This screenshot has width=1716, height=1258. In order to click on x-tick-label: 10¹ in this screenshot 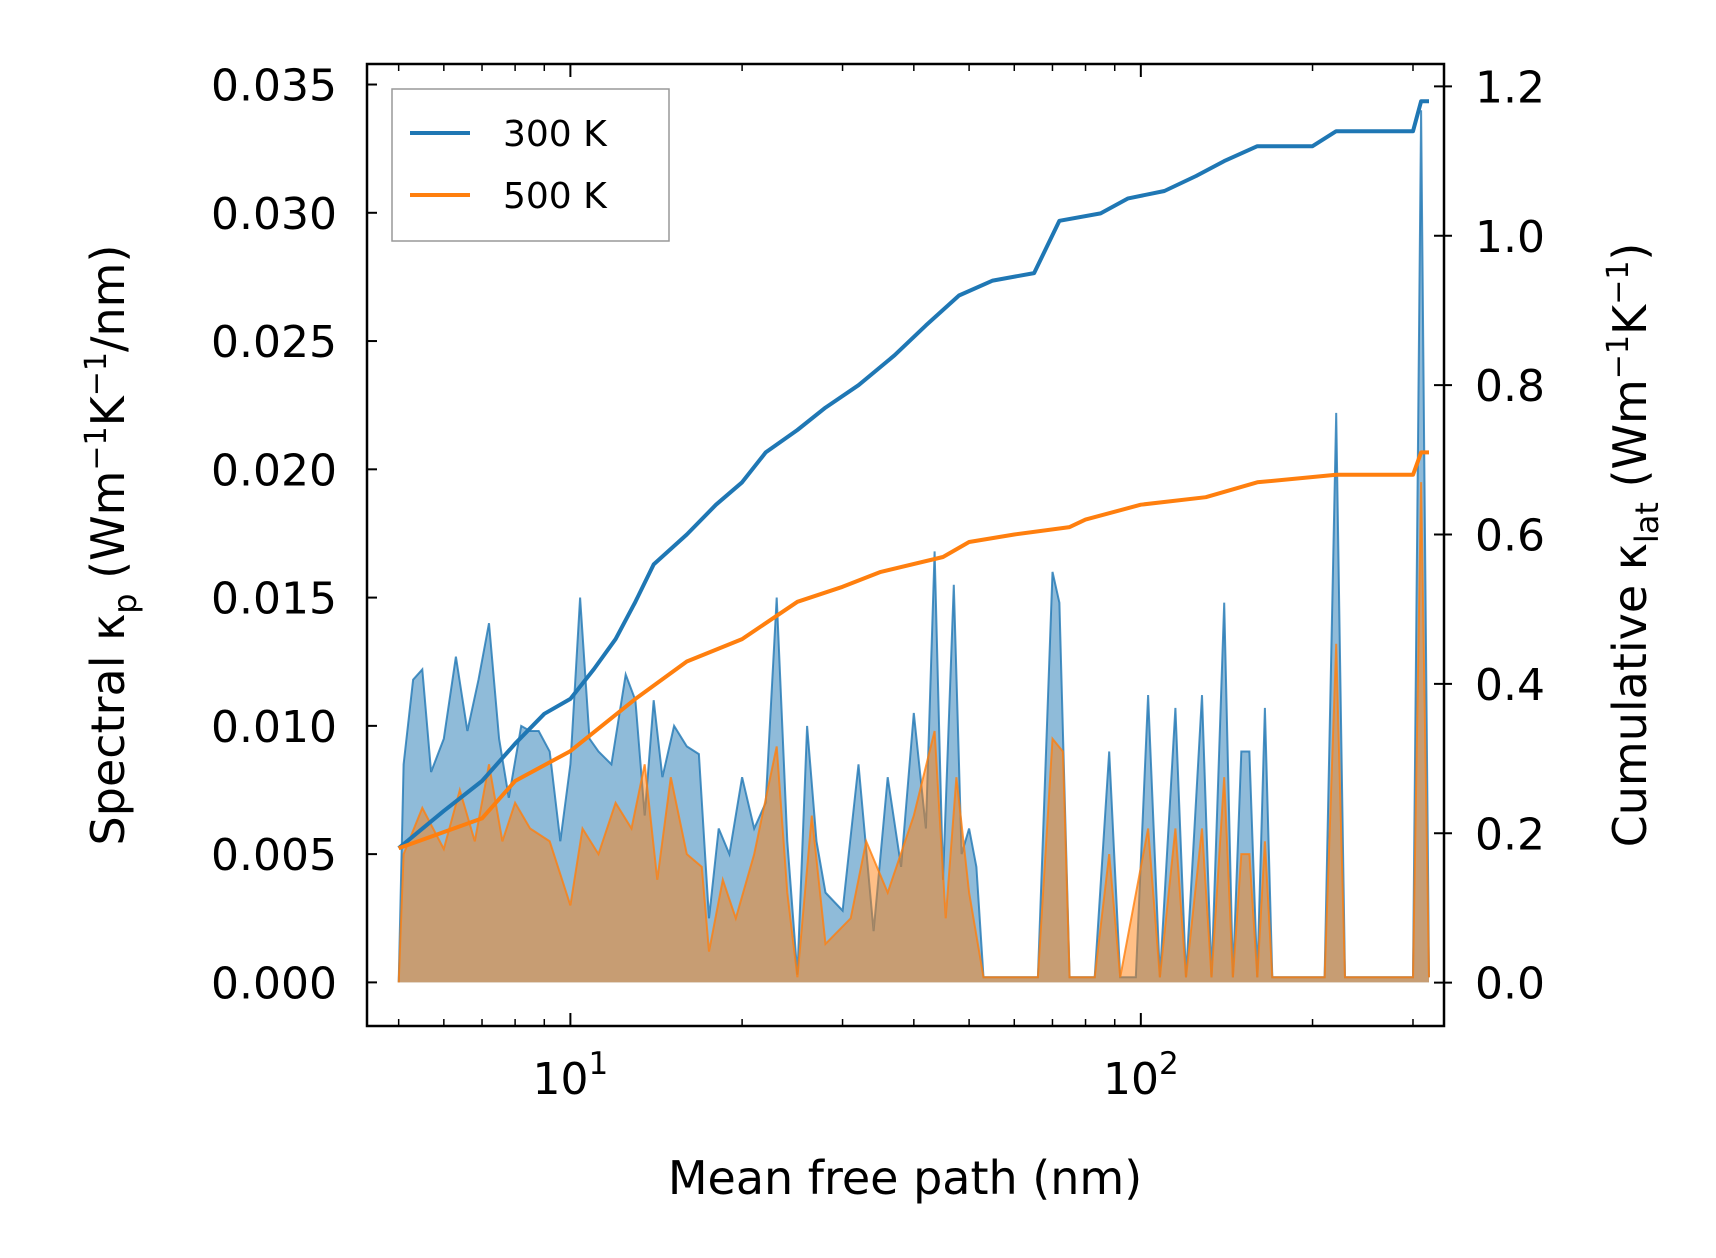, I will do `click(571, 1075)`.